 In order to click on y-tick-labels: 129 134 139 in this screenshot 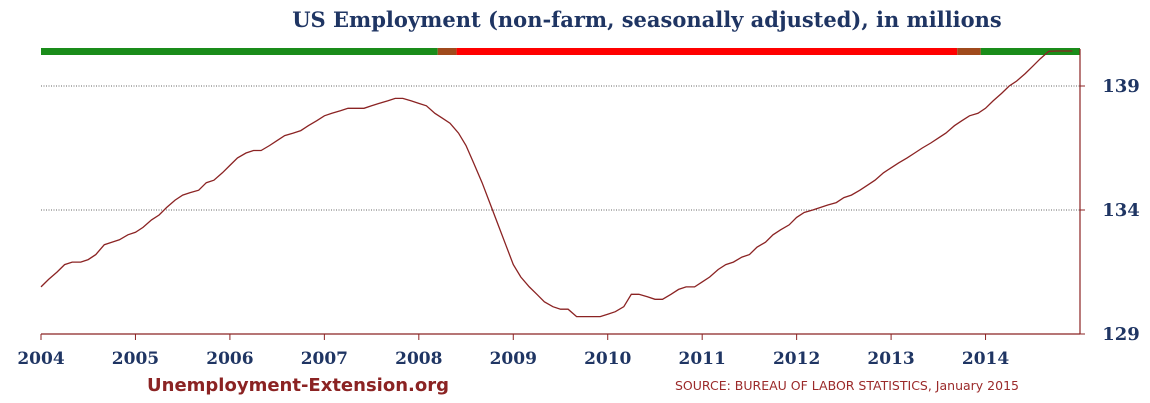, I will do `click(1121, 210)`.